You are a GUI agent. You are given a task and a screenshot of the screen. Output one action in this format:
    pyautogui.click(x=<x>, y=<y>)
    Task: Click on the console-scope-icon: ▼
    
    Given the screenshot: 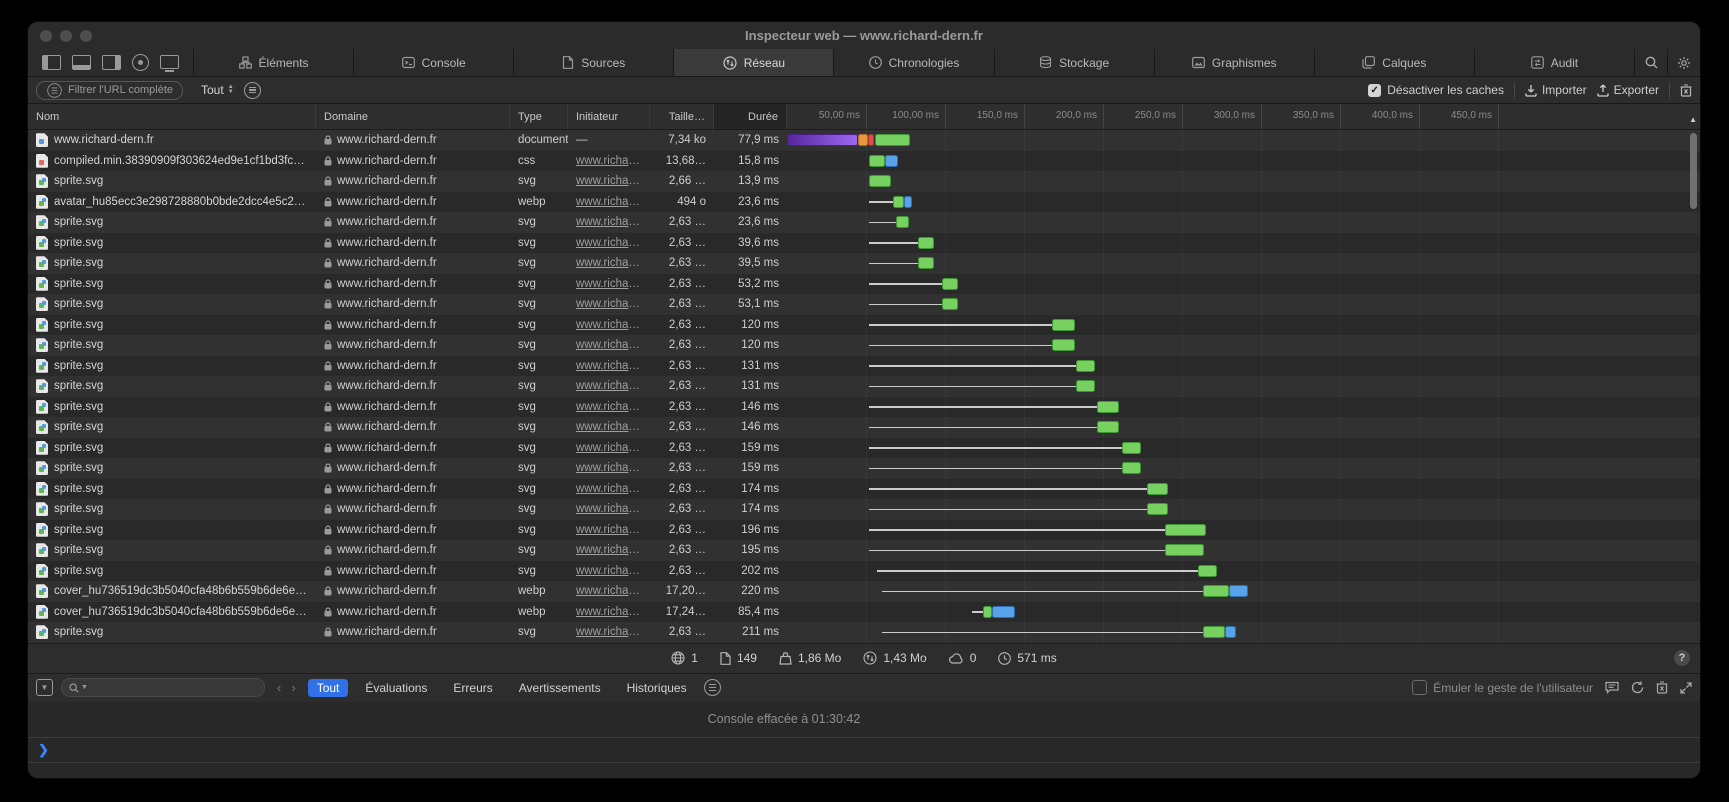 What is the action you would take?
    pyautogui.click(x=44, y=687)
    